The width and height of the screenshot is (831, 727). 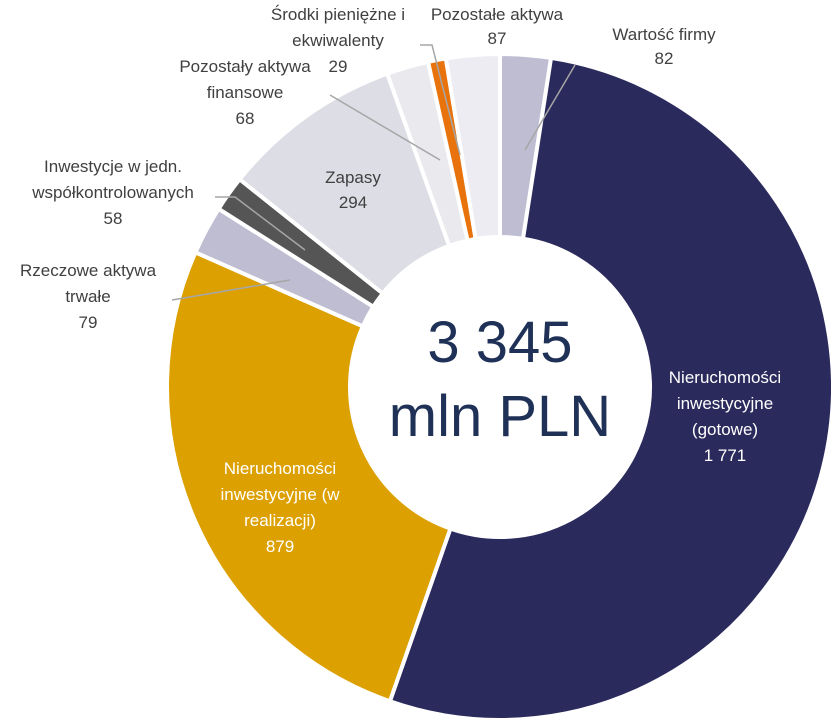 I want to click on value-label: 294, so click(x=353, y=202).